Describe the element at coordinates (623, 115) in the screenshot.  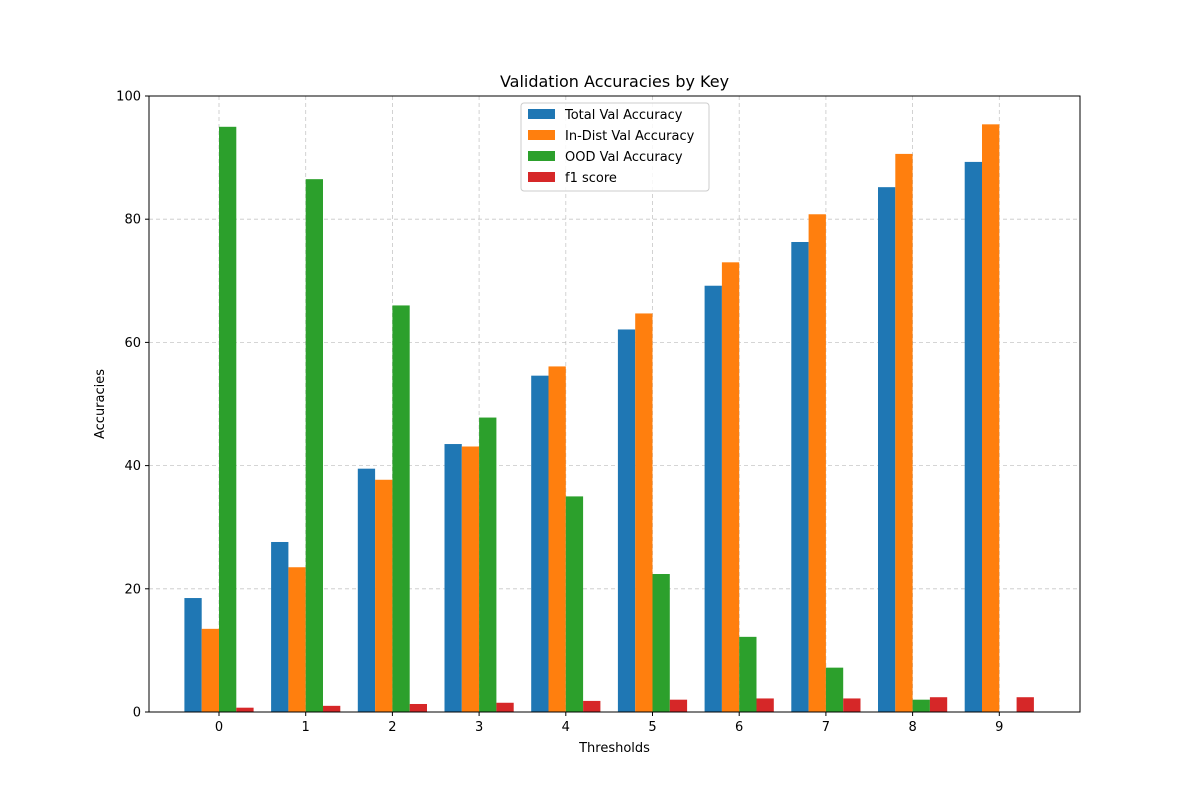
I see `legend-label: Total Val Accuracy` at that location.